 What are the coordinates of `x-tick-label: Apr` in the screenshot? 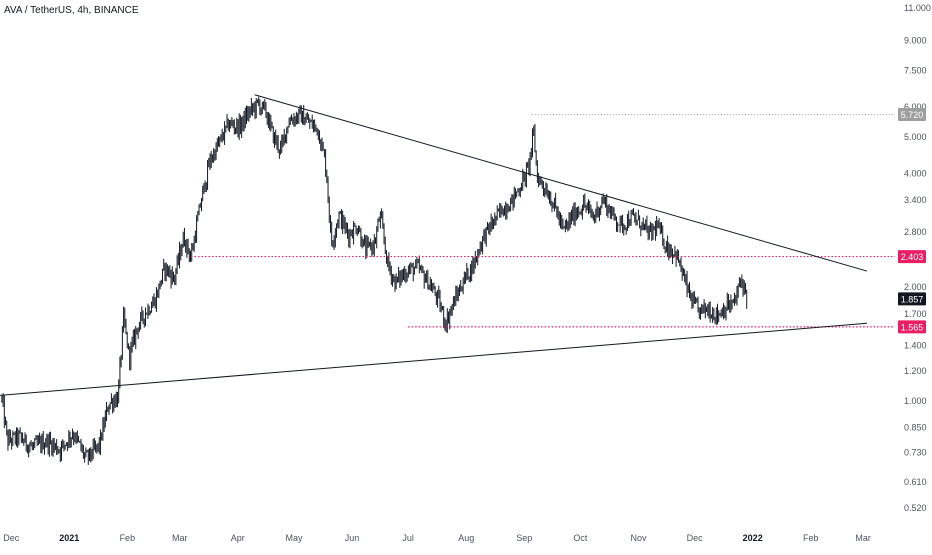 It's located at (238, 538).